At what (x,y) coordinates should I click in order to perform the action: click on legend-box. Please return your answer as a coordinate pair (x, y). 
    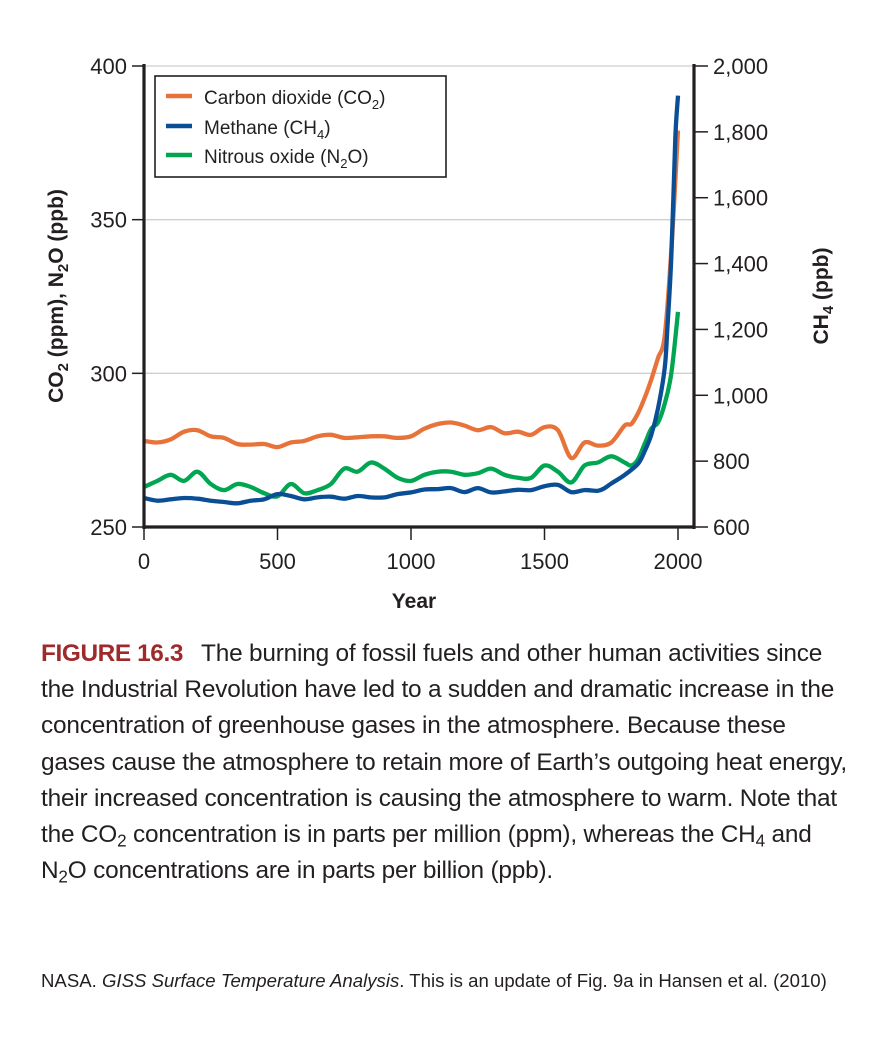
    Looking at the image, I should click on (300, 126).